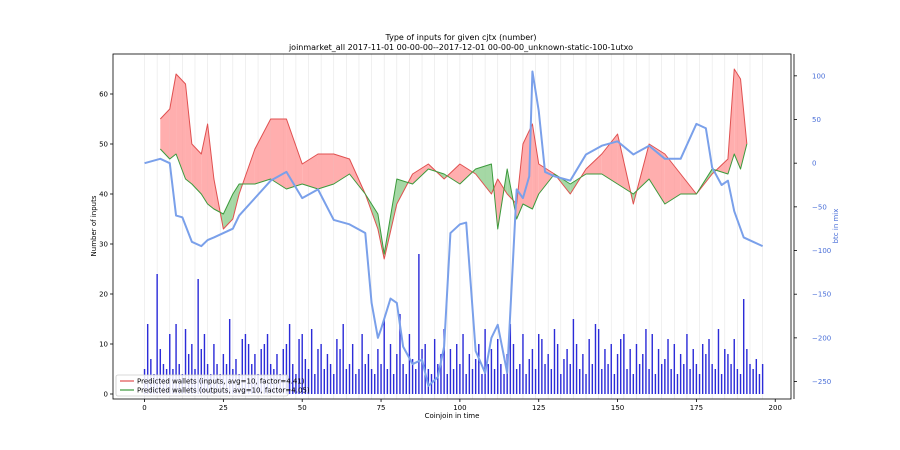 The width and height of the screenshot is (900, 450). What do you see at coordinates (775, 408) in the screenshot?
I see `x-tick-label: 200` at bounding box center [775, 408].